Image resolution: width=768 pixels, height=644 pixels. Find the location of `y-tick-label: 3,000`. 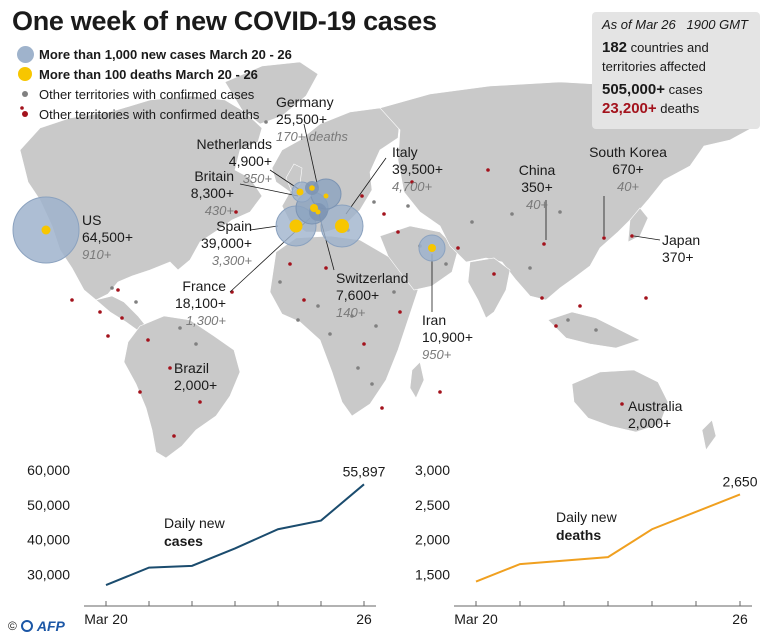

y-tick-label: 3,000 is located at coordinates (432, 470).